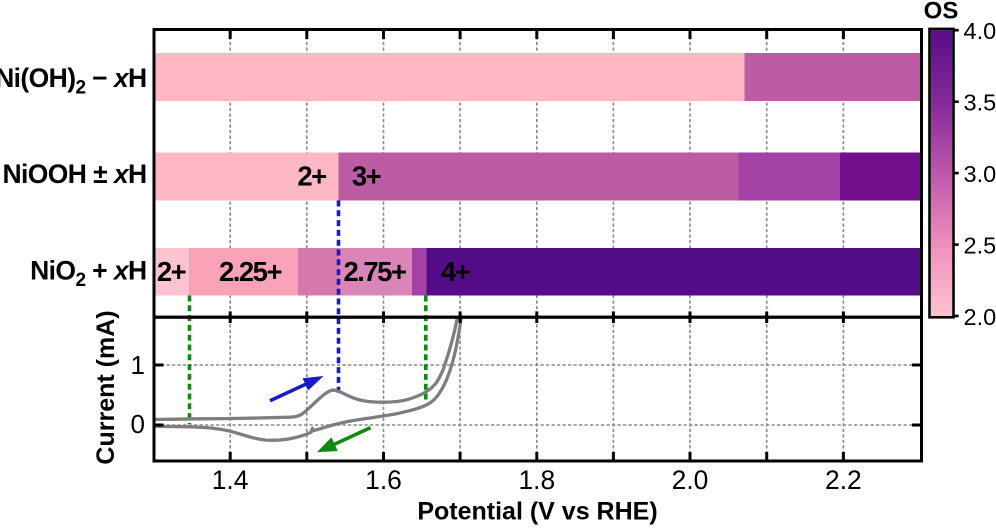 This screenshot has height=530, width=996. What do you see at coordinates (843, 480) in the screenshot?
I see `svg-text: 2.2` at bounding box center [843, 480].